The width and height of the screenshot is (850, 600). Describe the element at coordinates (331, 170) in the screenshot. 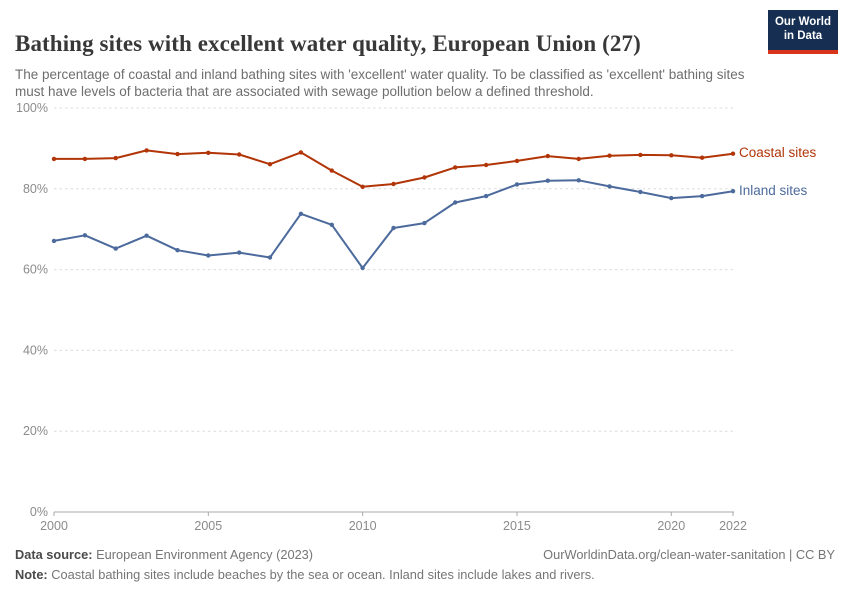

I see `data-point-coastal-sites-2009` at that location.